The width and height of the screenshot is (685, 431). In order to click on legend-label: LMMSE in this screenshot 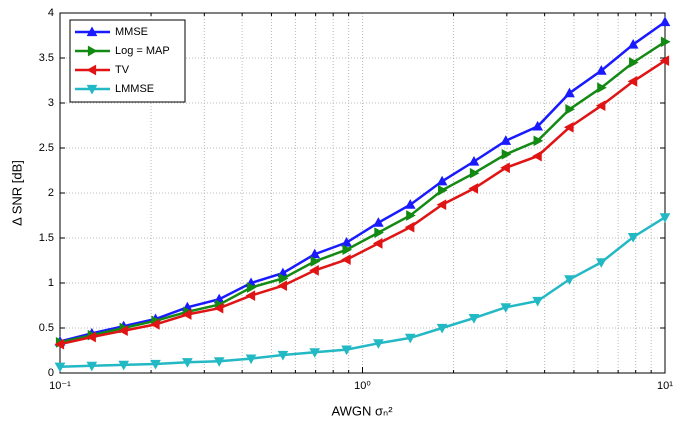, I will do `click(134, 89)`.